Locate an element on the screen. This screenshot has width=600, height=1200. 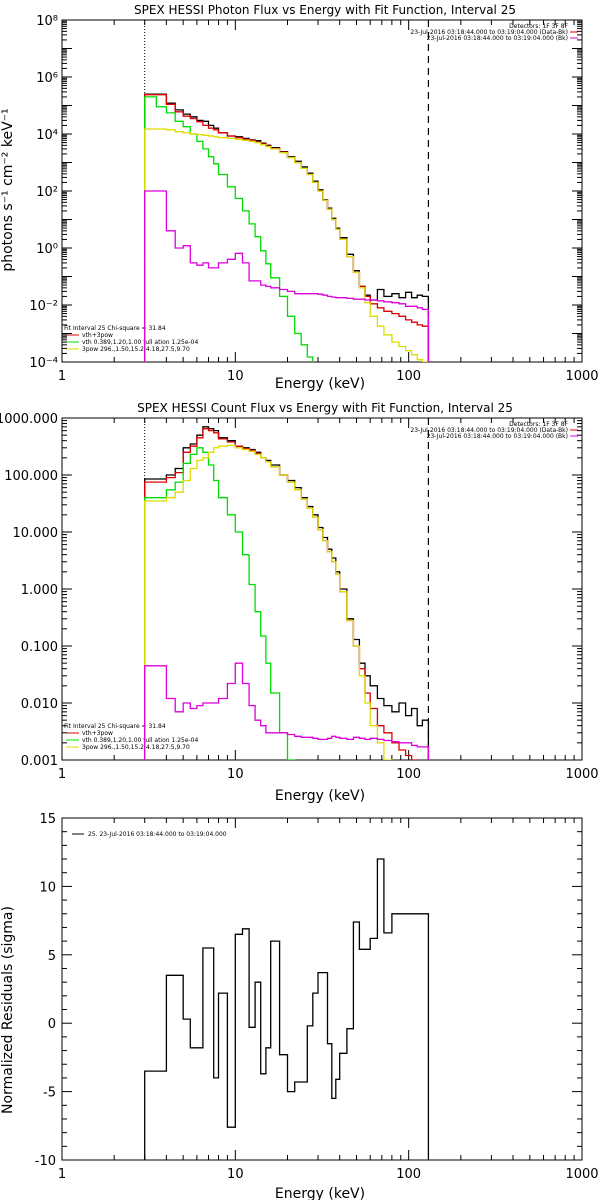
y-tick-label: 0.001 is located at coordinates (39, 761).